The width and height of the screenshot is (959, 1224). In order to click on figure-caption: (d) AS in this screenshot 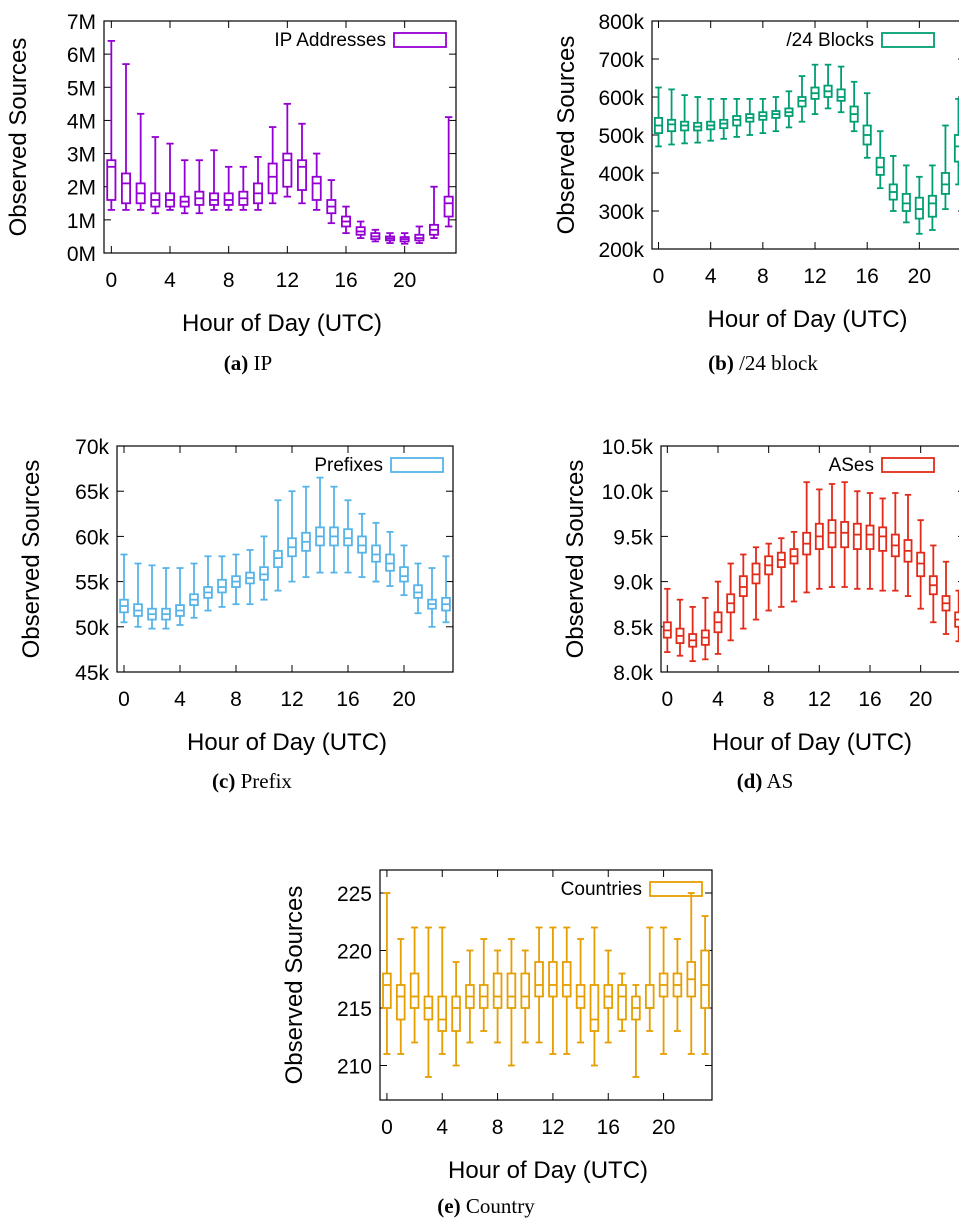, I will do `click(765, 781)`.